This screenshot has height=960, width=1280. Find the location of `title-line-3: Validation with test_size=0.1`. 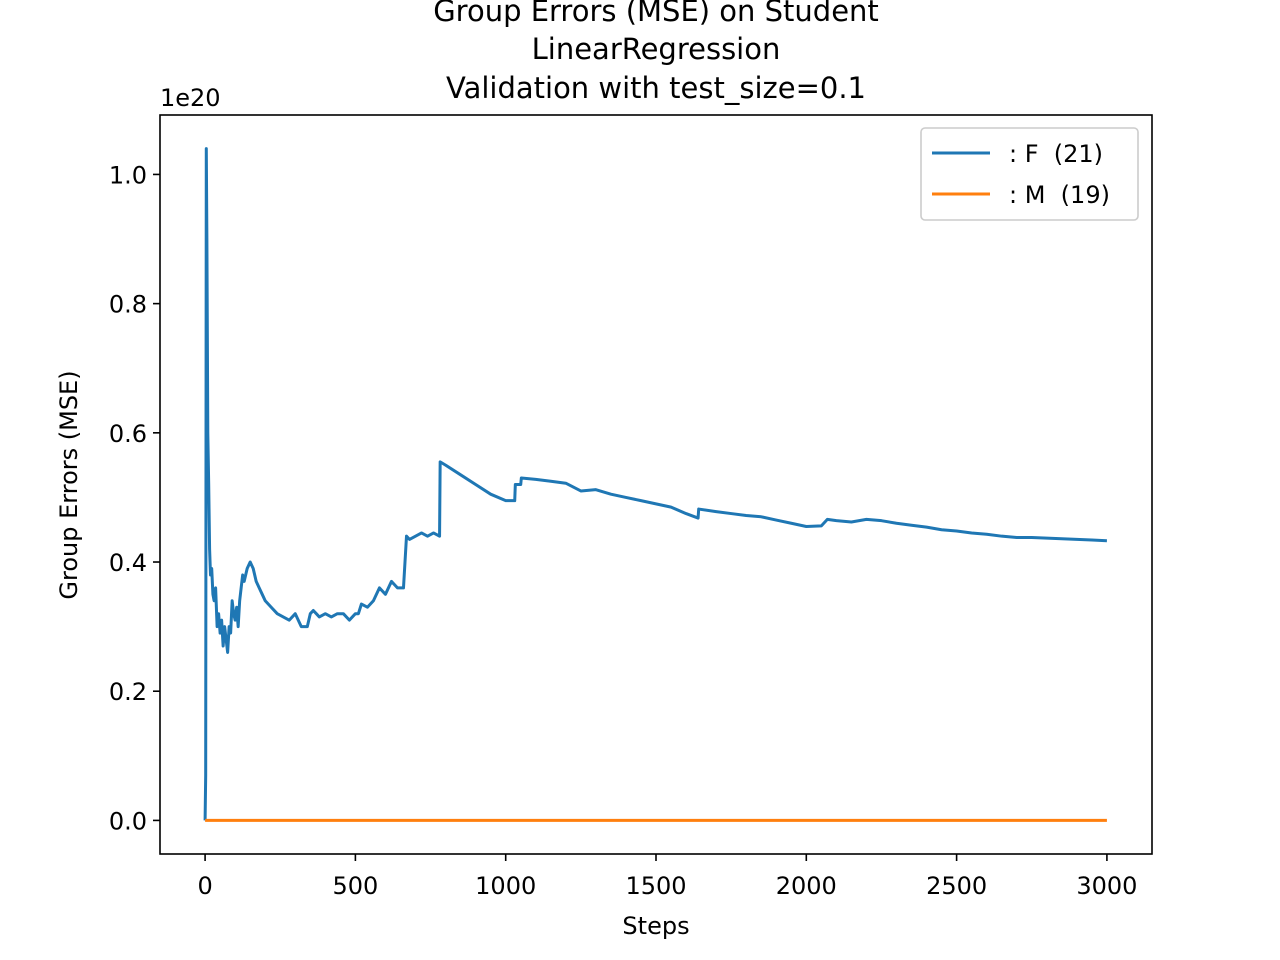

title-line-3: Validation with test_size=0.1 is located at coordinates (656, 88).